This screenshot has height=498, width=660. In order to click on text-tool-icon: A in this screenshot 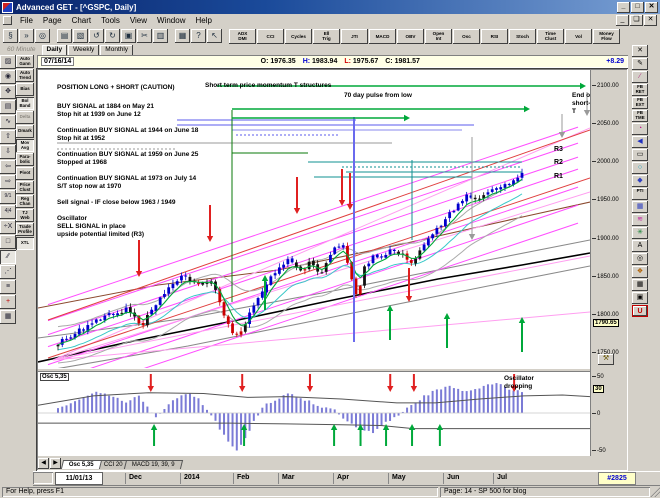, I will do `click(640, 246)`.